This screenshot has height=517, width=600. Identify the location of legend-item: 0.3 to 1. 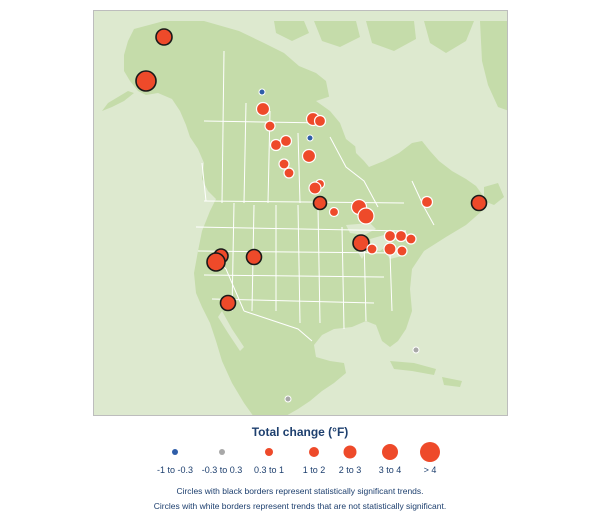
(269, 460).